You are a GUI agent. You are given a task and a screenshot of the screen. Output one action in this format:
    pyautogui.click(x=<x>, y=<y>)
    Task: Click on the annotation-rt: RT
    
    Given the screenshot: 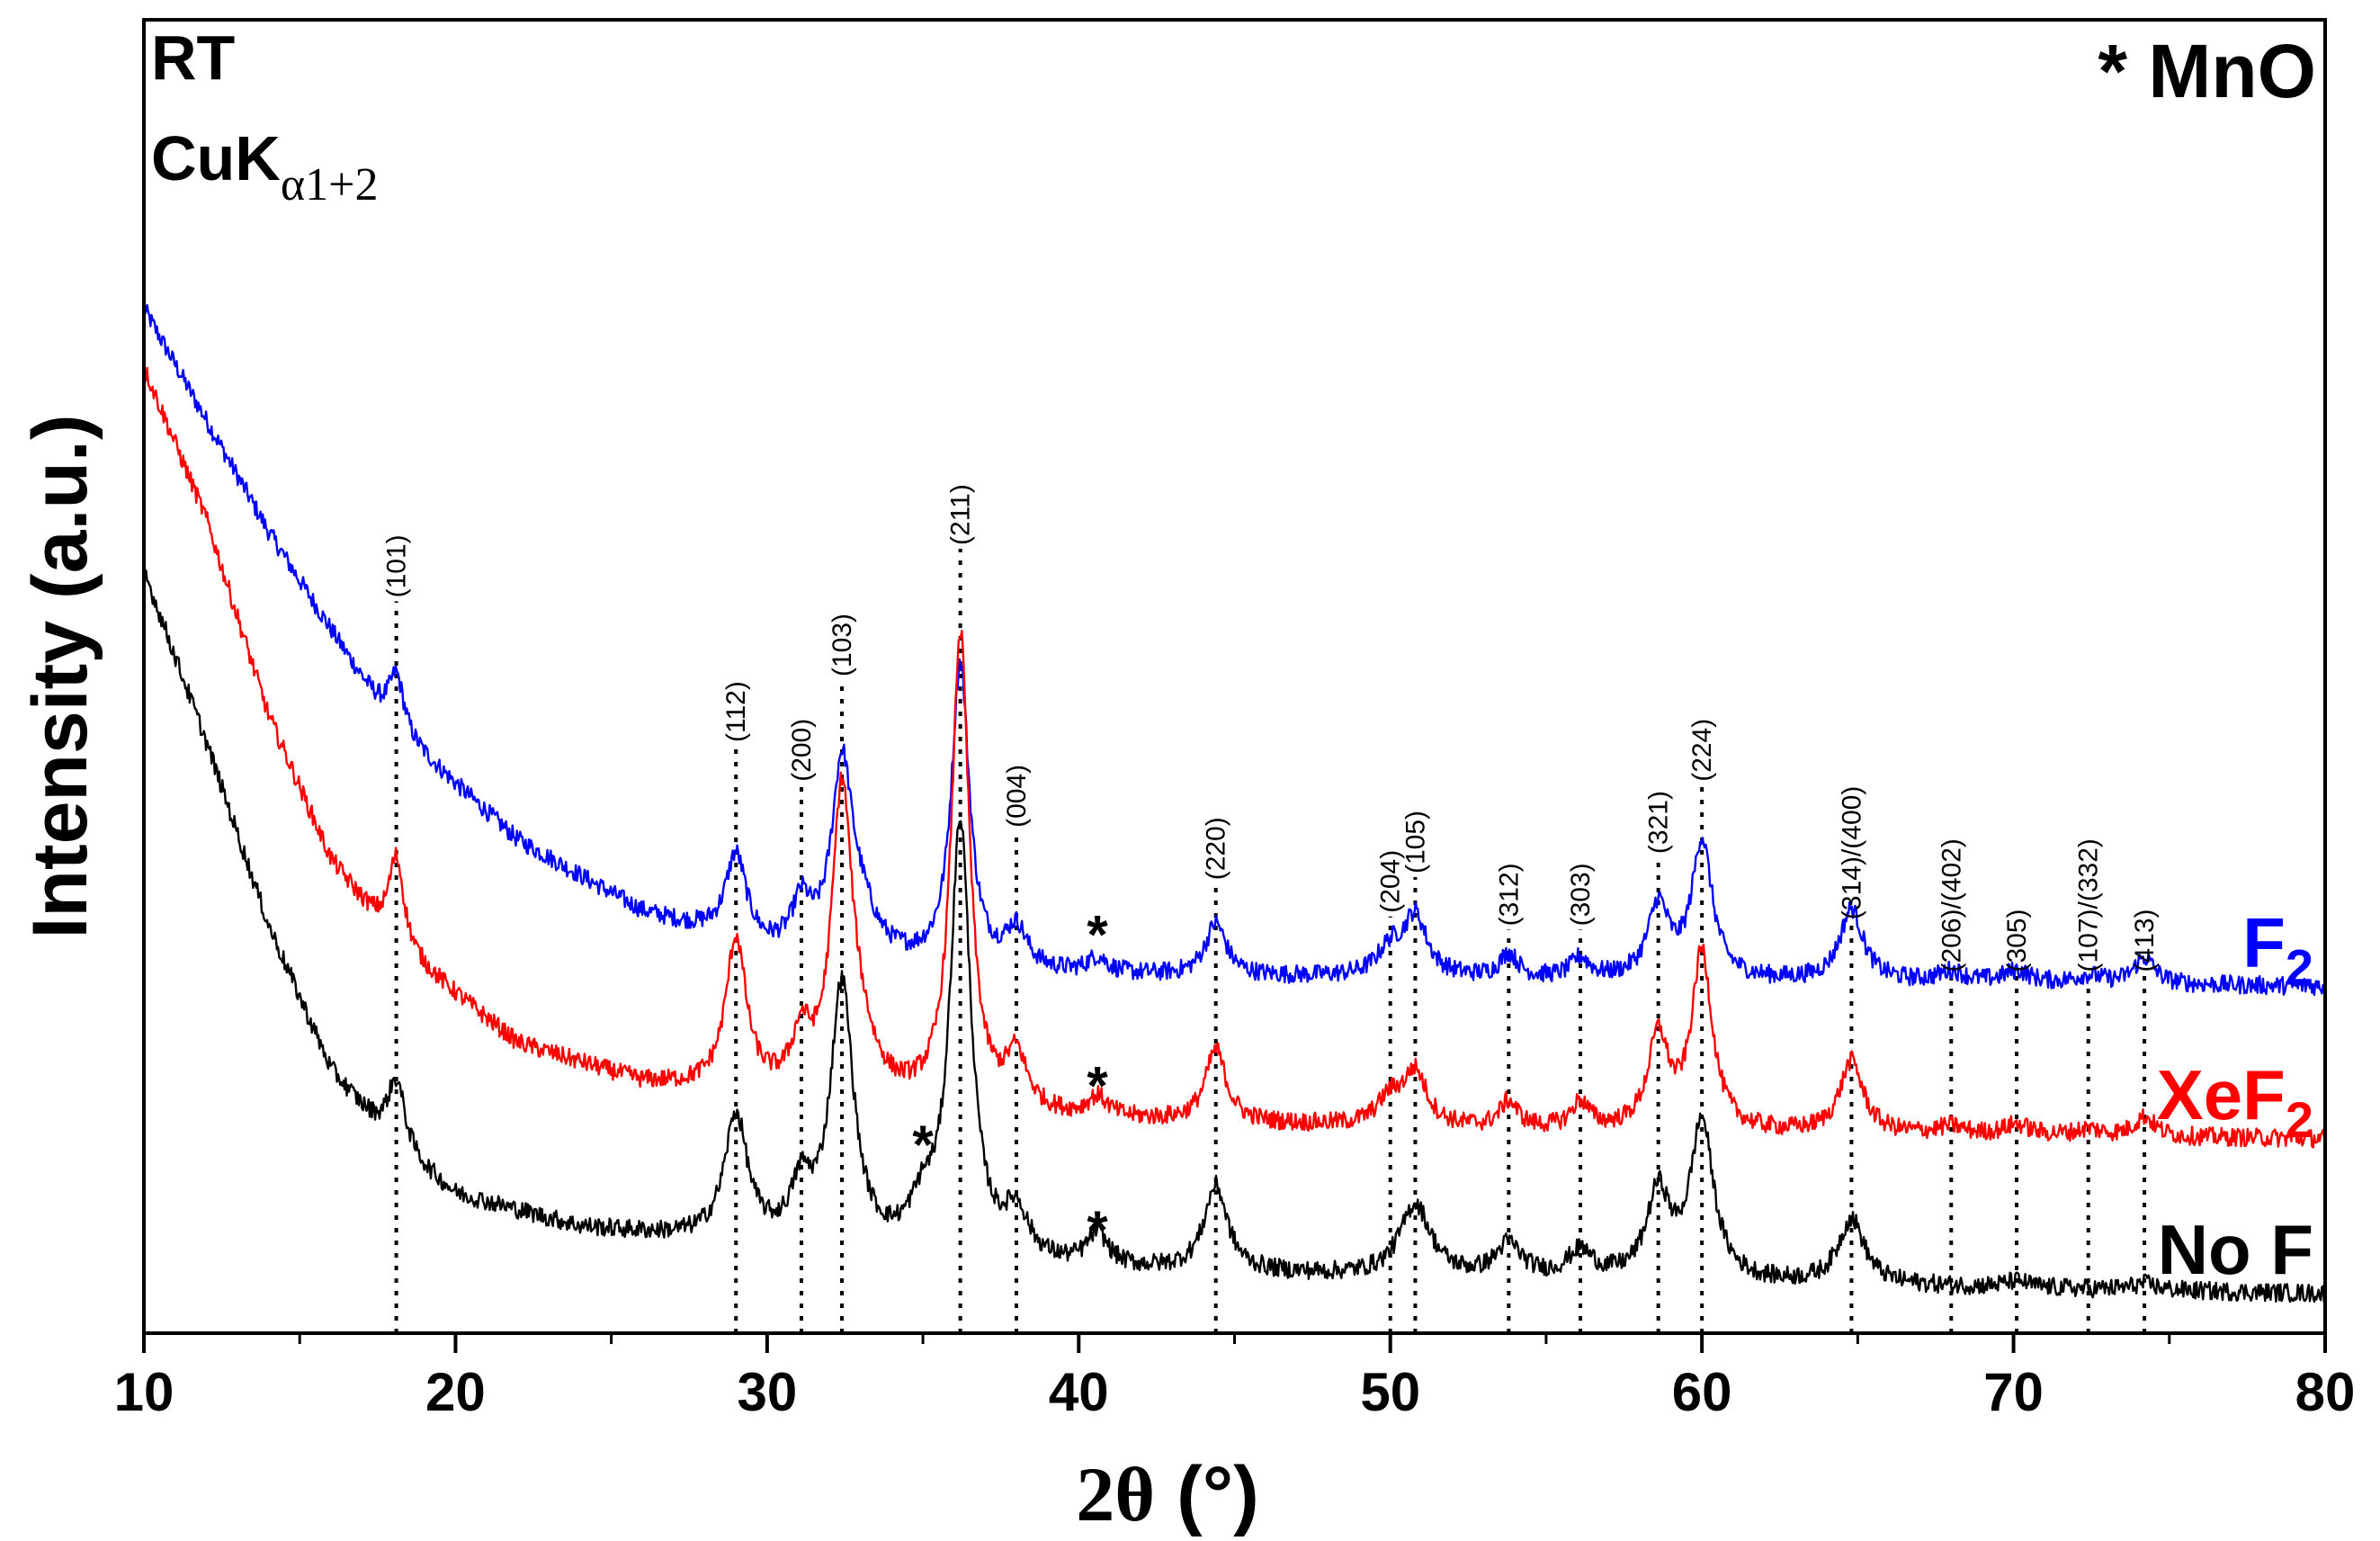 What is the action you would take?
    pyautogui.click(x=193, y=57)
    